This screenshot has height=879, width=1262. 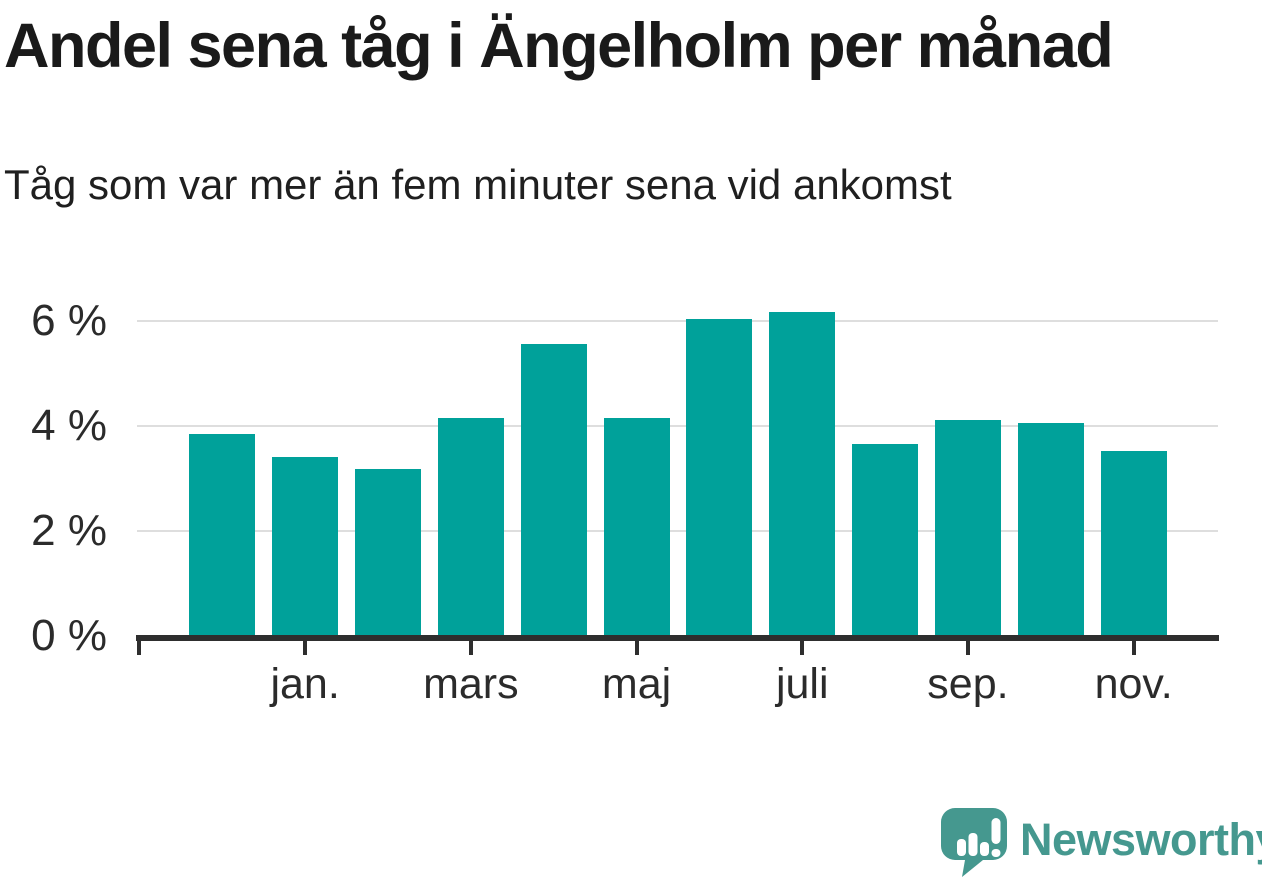 What do you see at coordinates (69, 320) in the screenshot?
I see `y-tick-label: 6 %` at bounding box center [69, 320].